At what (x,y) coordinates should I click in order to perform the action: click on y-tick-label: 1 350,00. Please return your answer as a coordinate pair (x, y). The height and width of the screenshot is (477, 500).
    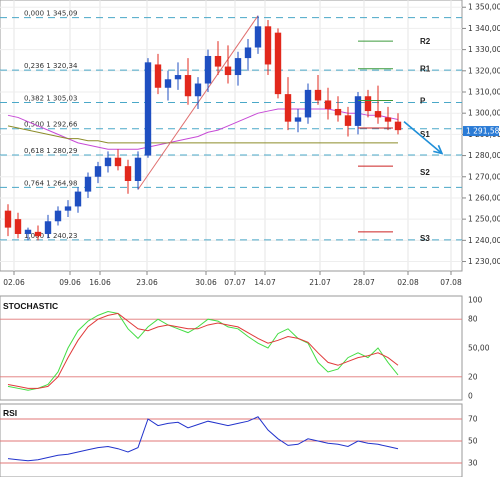
    Looking at the image, I should click on (484, 7).